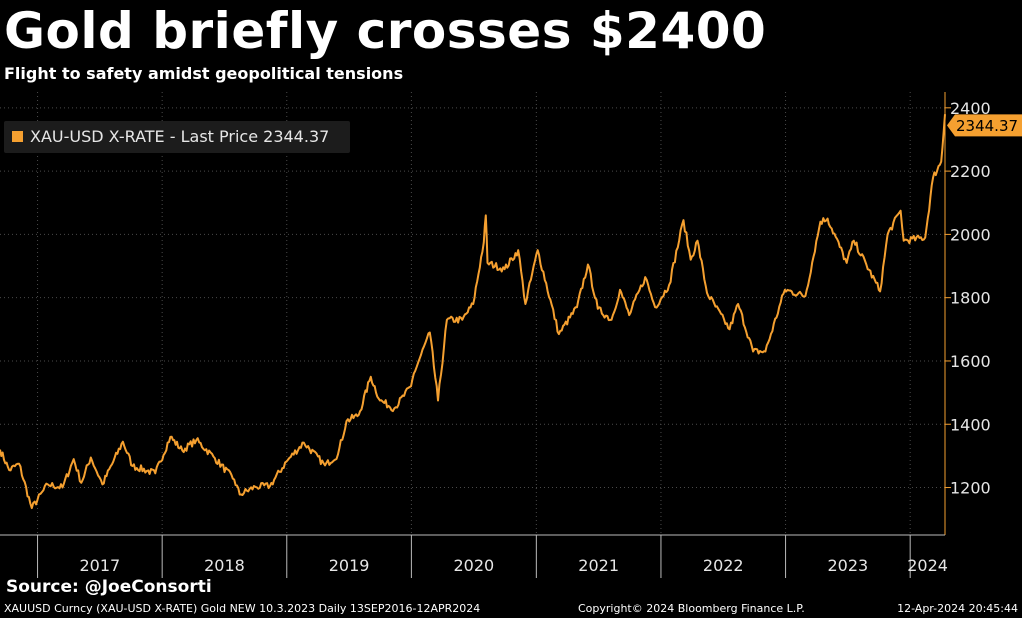 Image resolution: width=1022 pixels, height=618 pixels. I want to click on y-tick-label-2000: 2000, so click(970, 234).